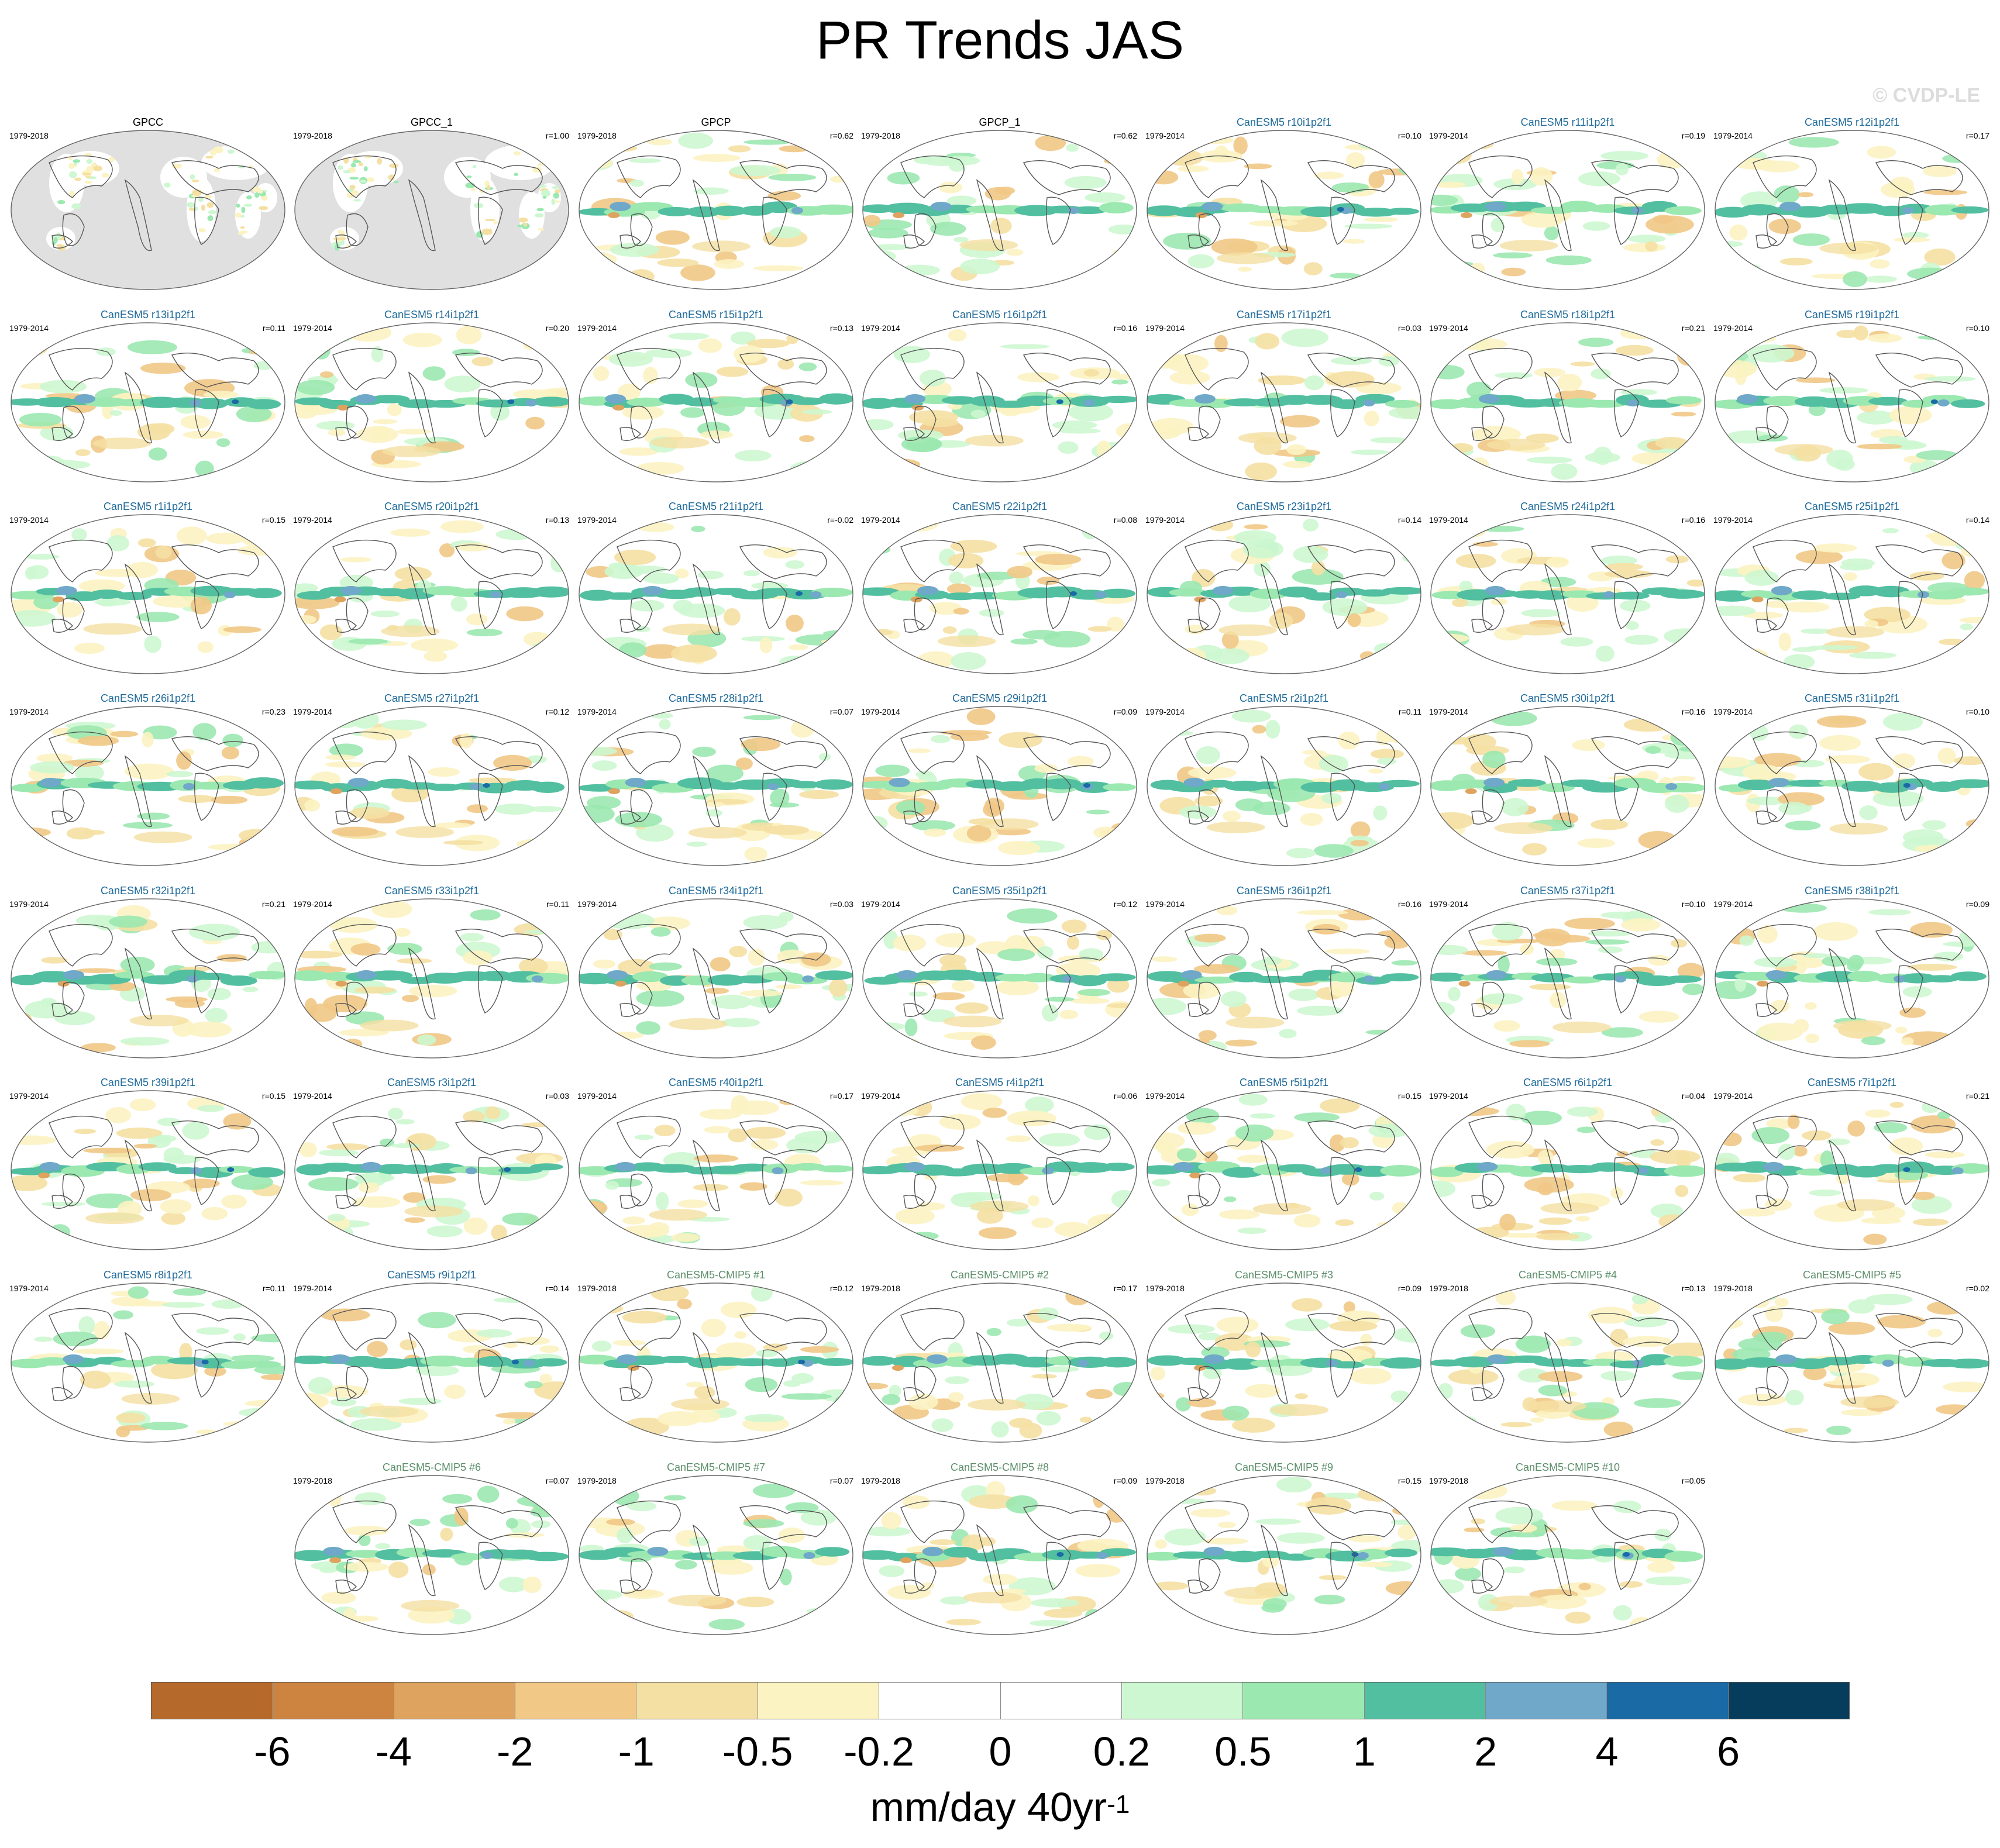 The image size is (2000, 1848). Describe the element at coordinates (999, 1467) in the screenshot. I see `panel-title: CanESM5-CMIP5 #8` at that location.